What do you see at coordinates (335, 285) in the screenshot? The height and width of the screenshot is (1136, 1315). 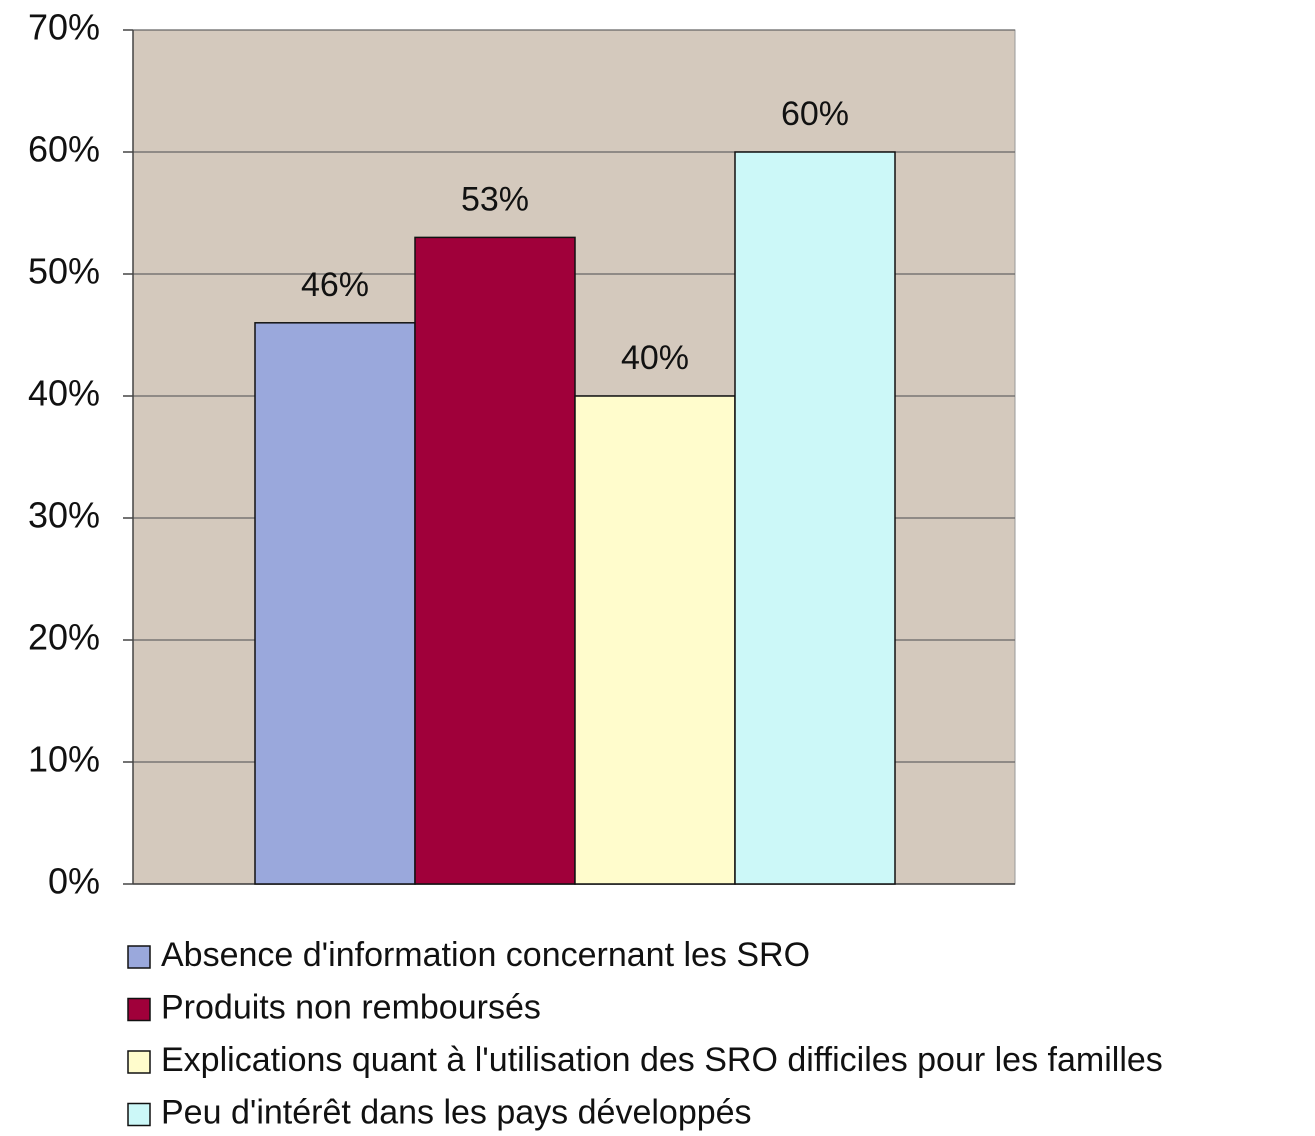 I see `data-label: 46%` at bounding box center [335, 285].